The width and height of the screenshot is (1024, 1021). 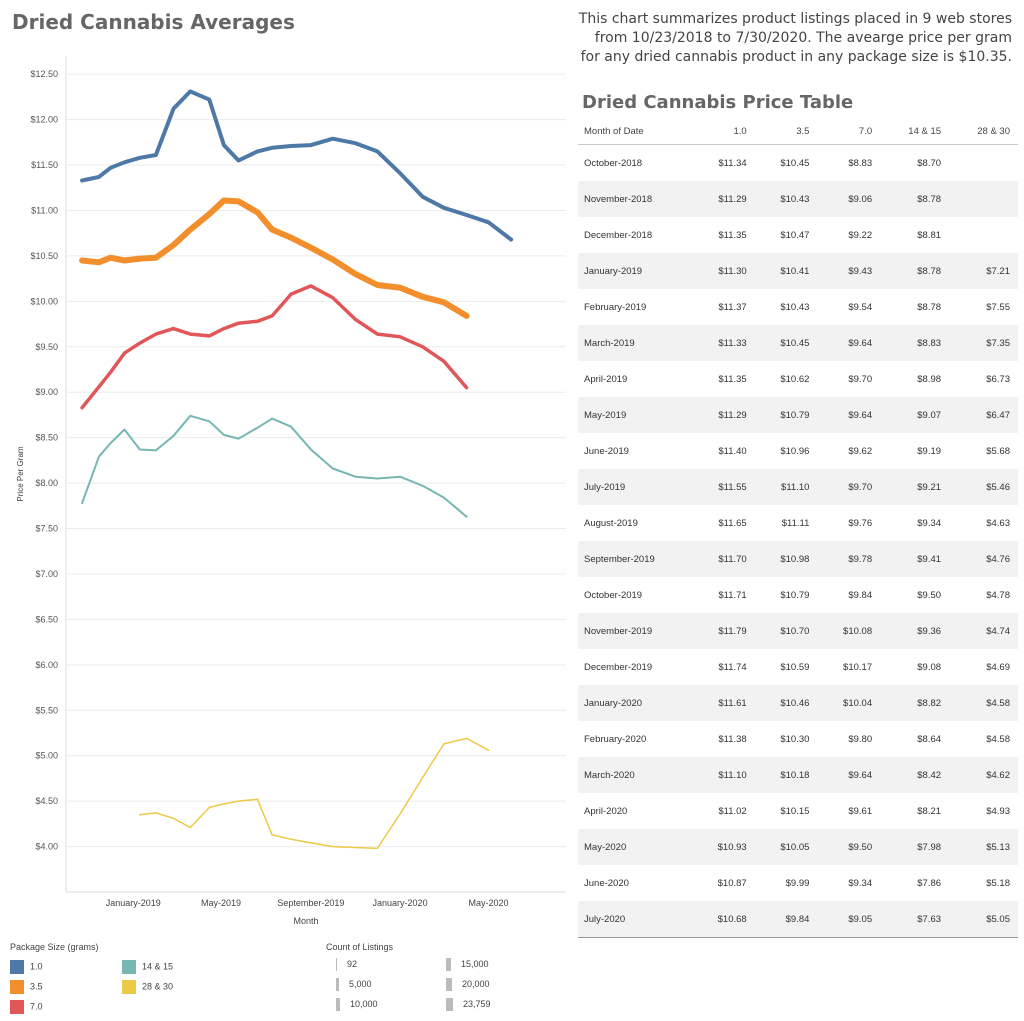 What do you see at coordinates (860, 811) in the screenshot?
I see `price-cell: $9.61` at bounding box center [860, 811].